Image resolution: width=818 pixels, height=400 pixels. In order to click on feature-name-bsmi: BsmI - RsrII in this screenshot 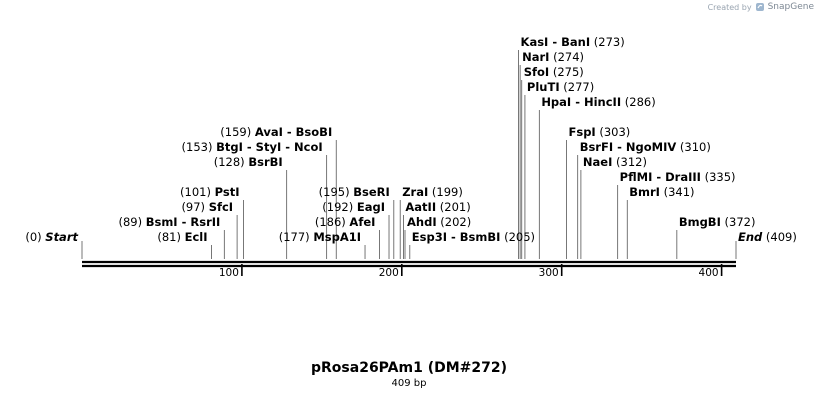, I will do `click(183, 222)`.